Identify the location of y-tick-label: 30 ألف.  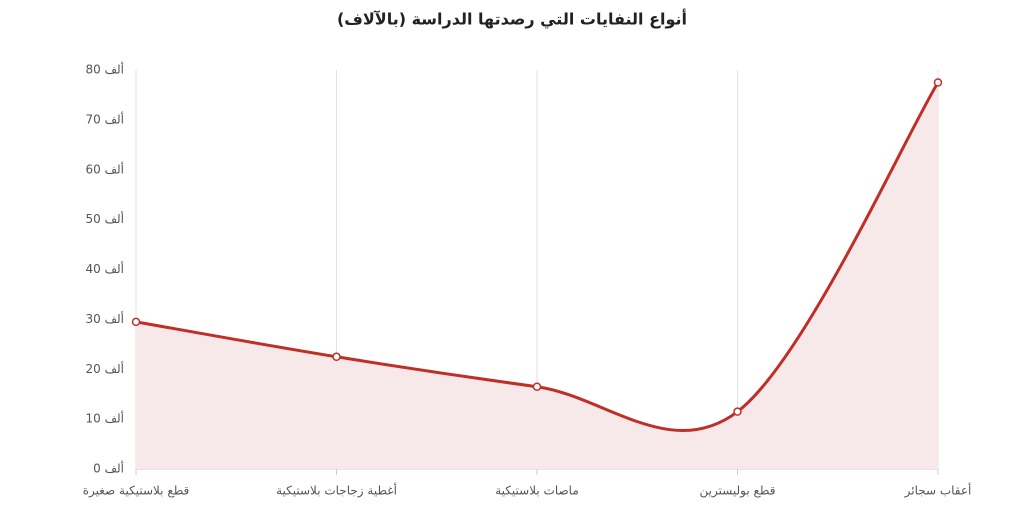
(104, 318).